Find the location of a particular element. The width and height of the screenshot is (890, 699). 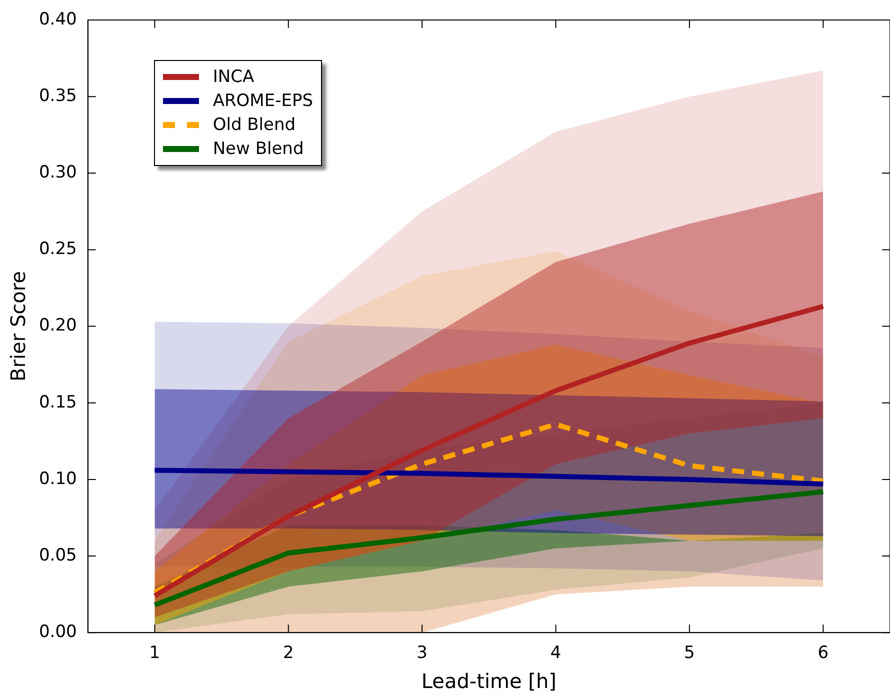

y-tick-label: 0.25 is located at coordinates (57, 249).